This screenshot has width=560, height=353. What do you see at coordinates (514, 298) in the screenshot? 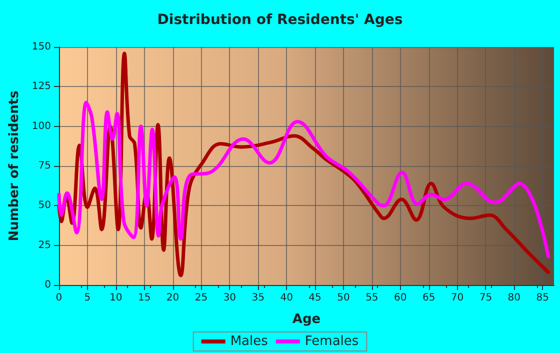
I see `x-tick-label: 80` at bounding box center [514, 298].